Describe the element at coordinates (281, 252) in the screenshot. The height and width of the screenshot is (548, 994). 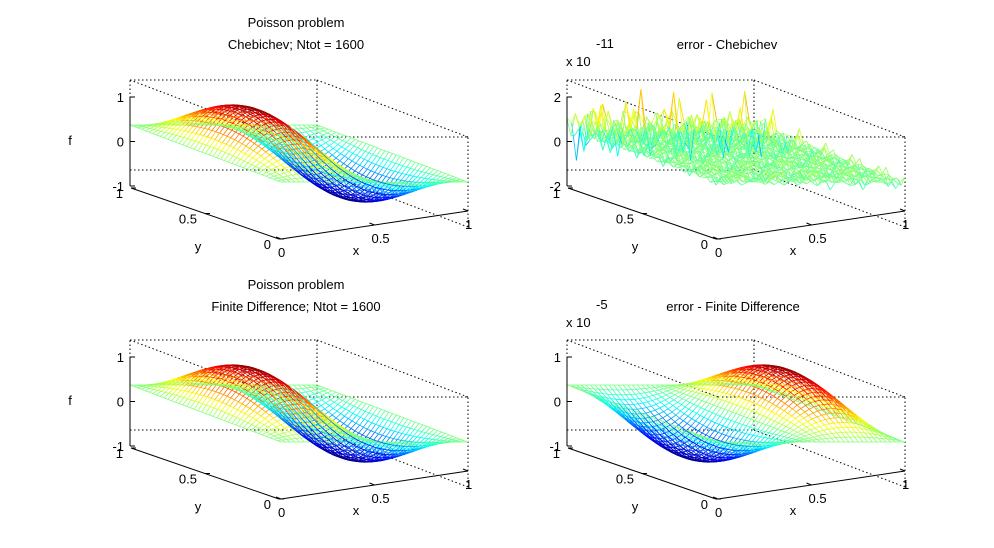
I see `x-tick-label: 0` at that location.